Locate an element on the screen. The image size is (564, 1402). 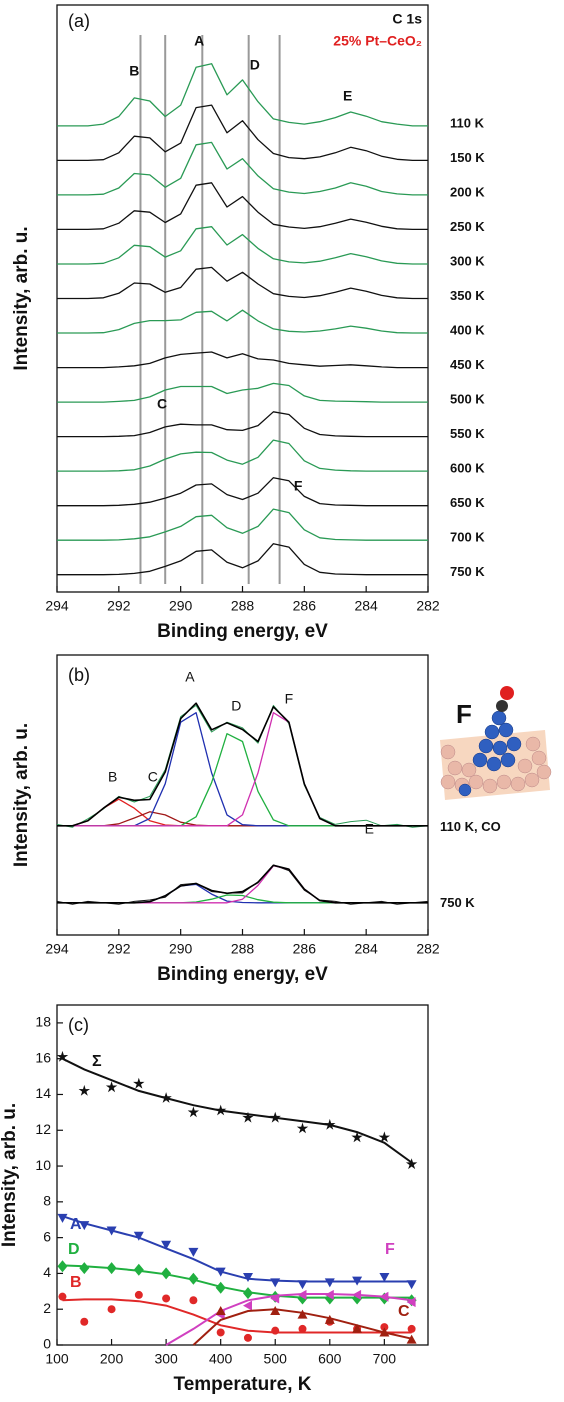
annotation: C 1s is located at coordinates (407, 19).